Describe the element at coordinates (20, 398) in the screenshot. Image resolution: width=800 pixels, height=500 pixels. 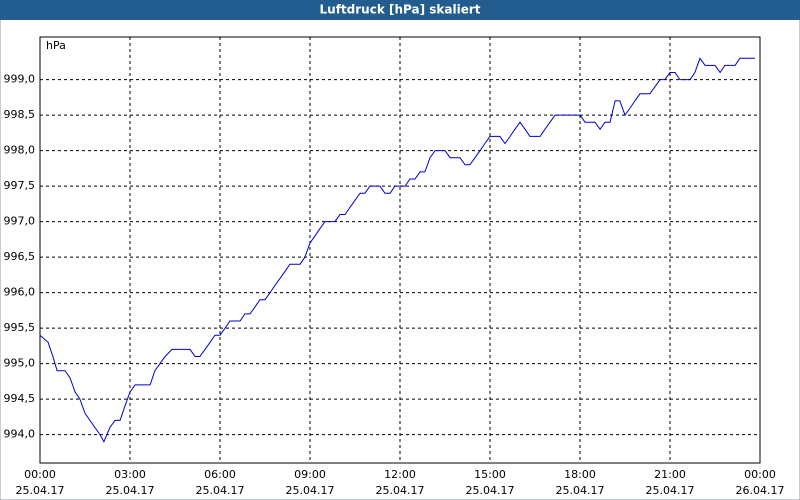
I see `y-tick-label: 994,5` at that location.